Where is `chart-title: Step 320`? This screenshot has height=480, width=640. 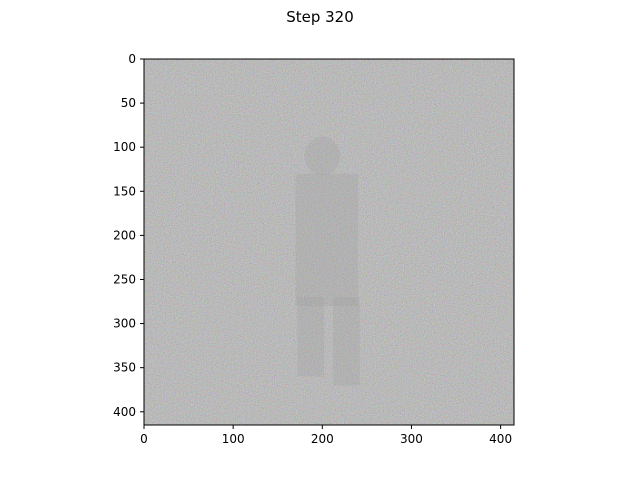 chart-title: Step 320 is located at coordinates (320, 17).